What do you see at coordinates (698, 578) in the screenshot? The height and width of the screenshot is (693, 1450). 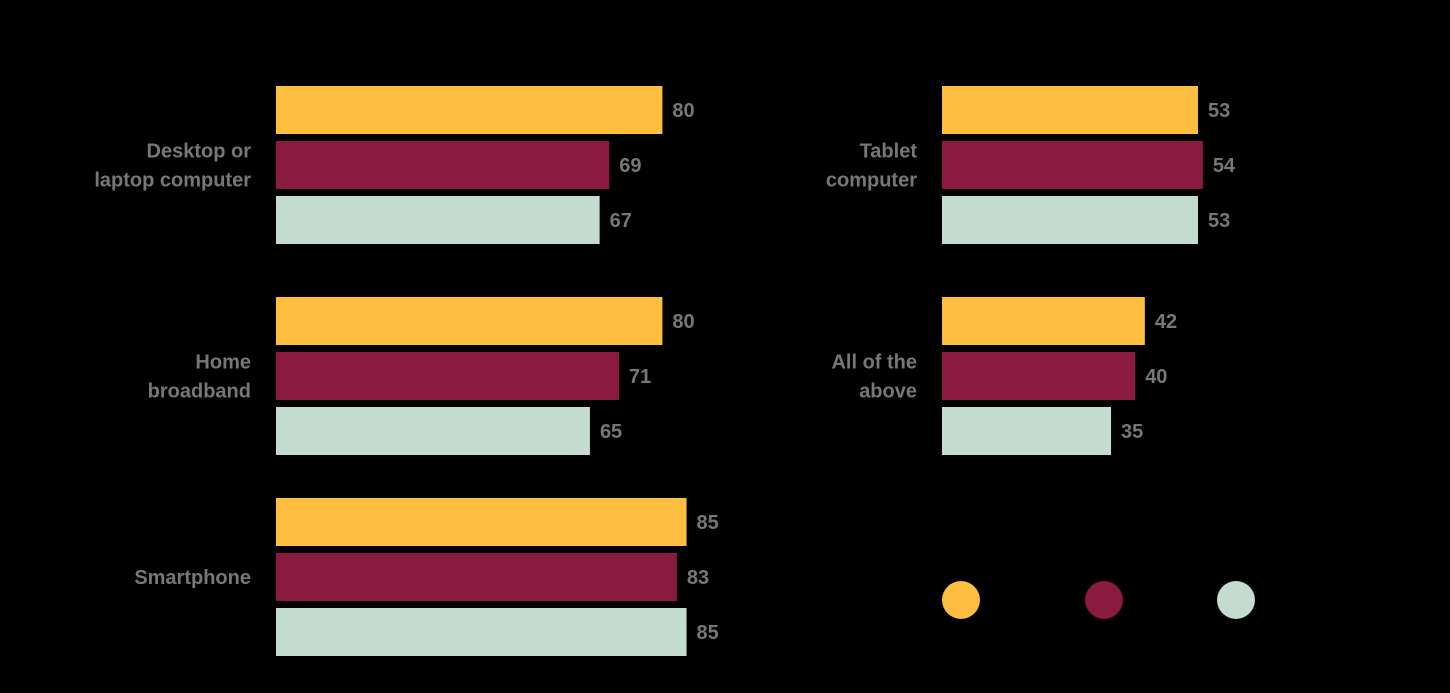 I see `data-label: 83` at bounding box center [698, 578].